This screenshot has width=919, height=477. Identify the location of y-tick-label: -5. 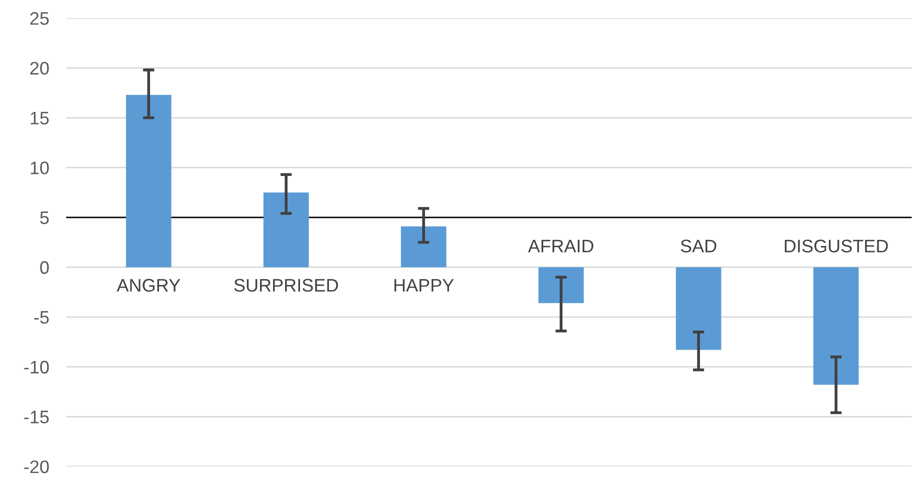
(41, 317).